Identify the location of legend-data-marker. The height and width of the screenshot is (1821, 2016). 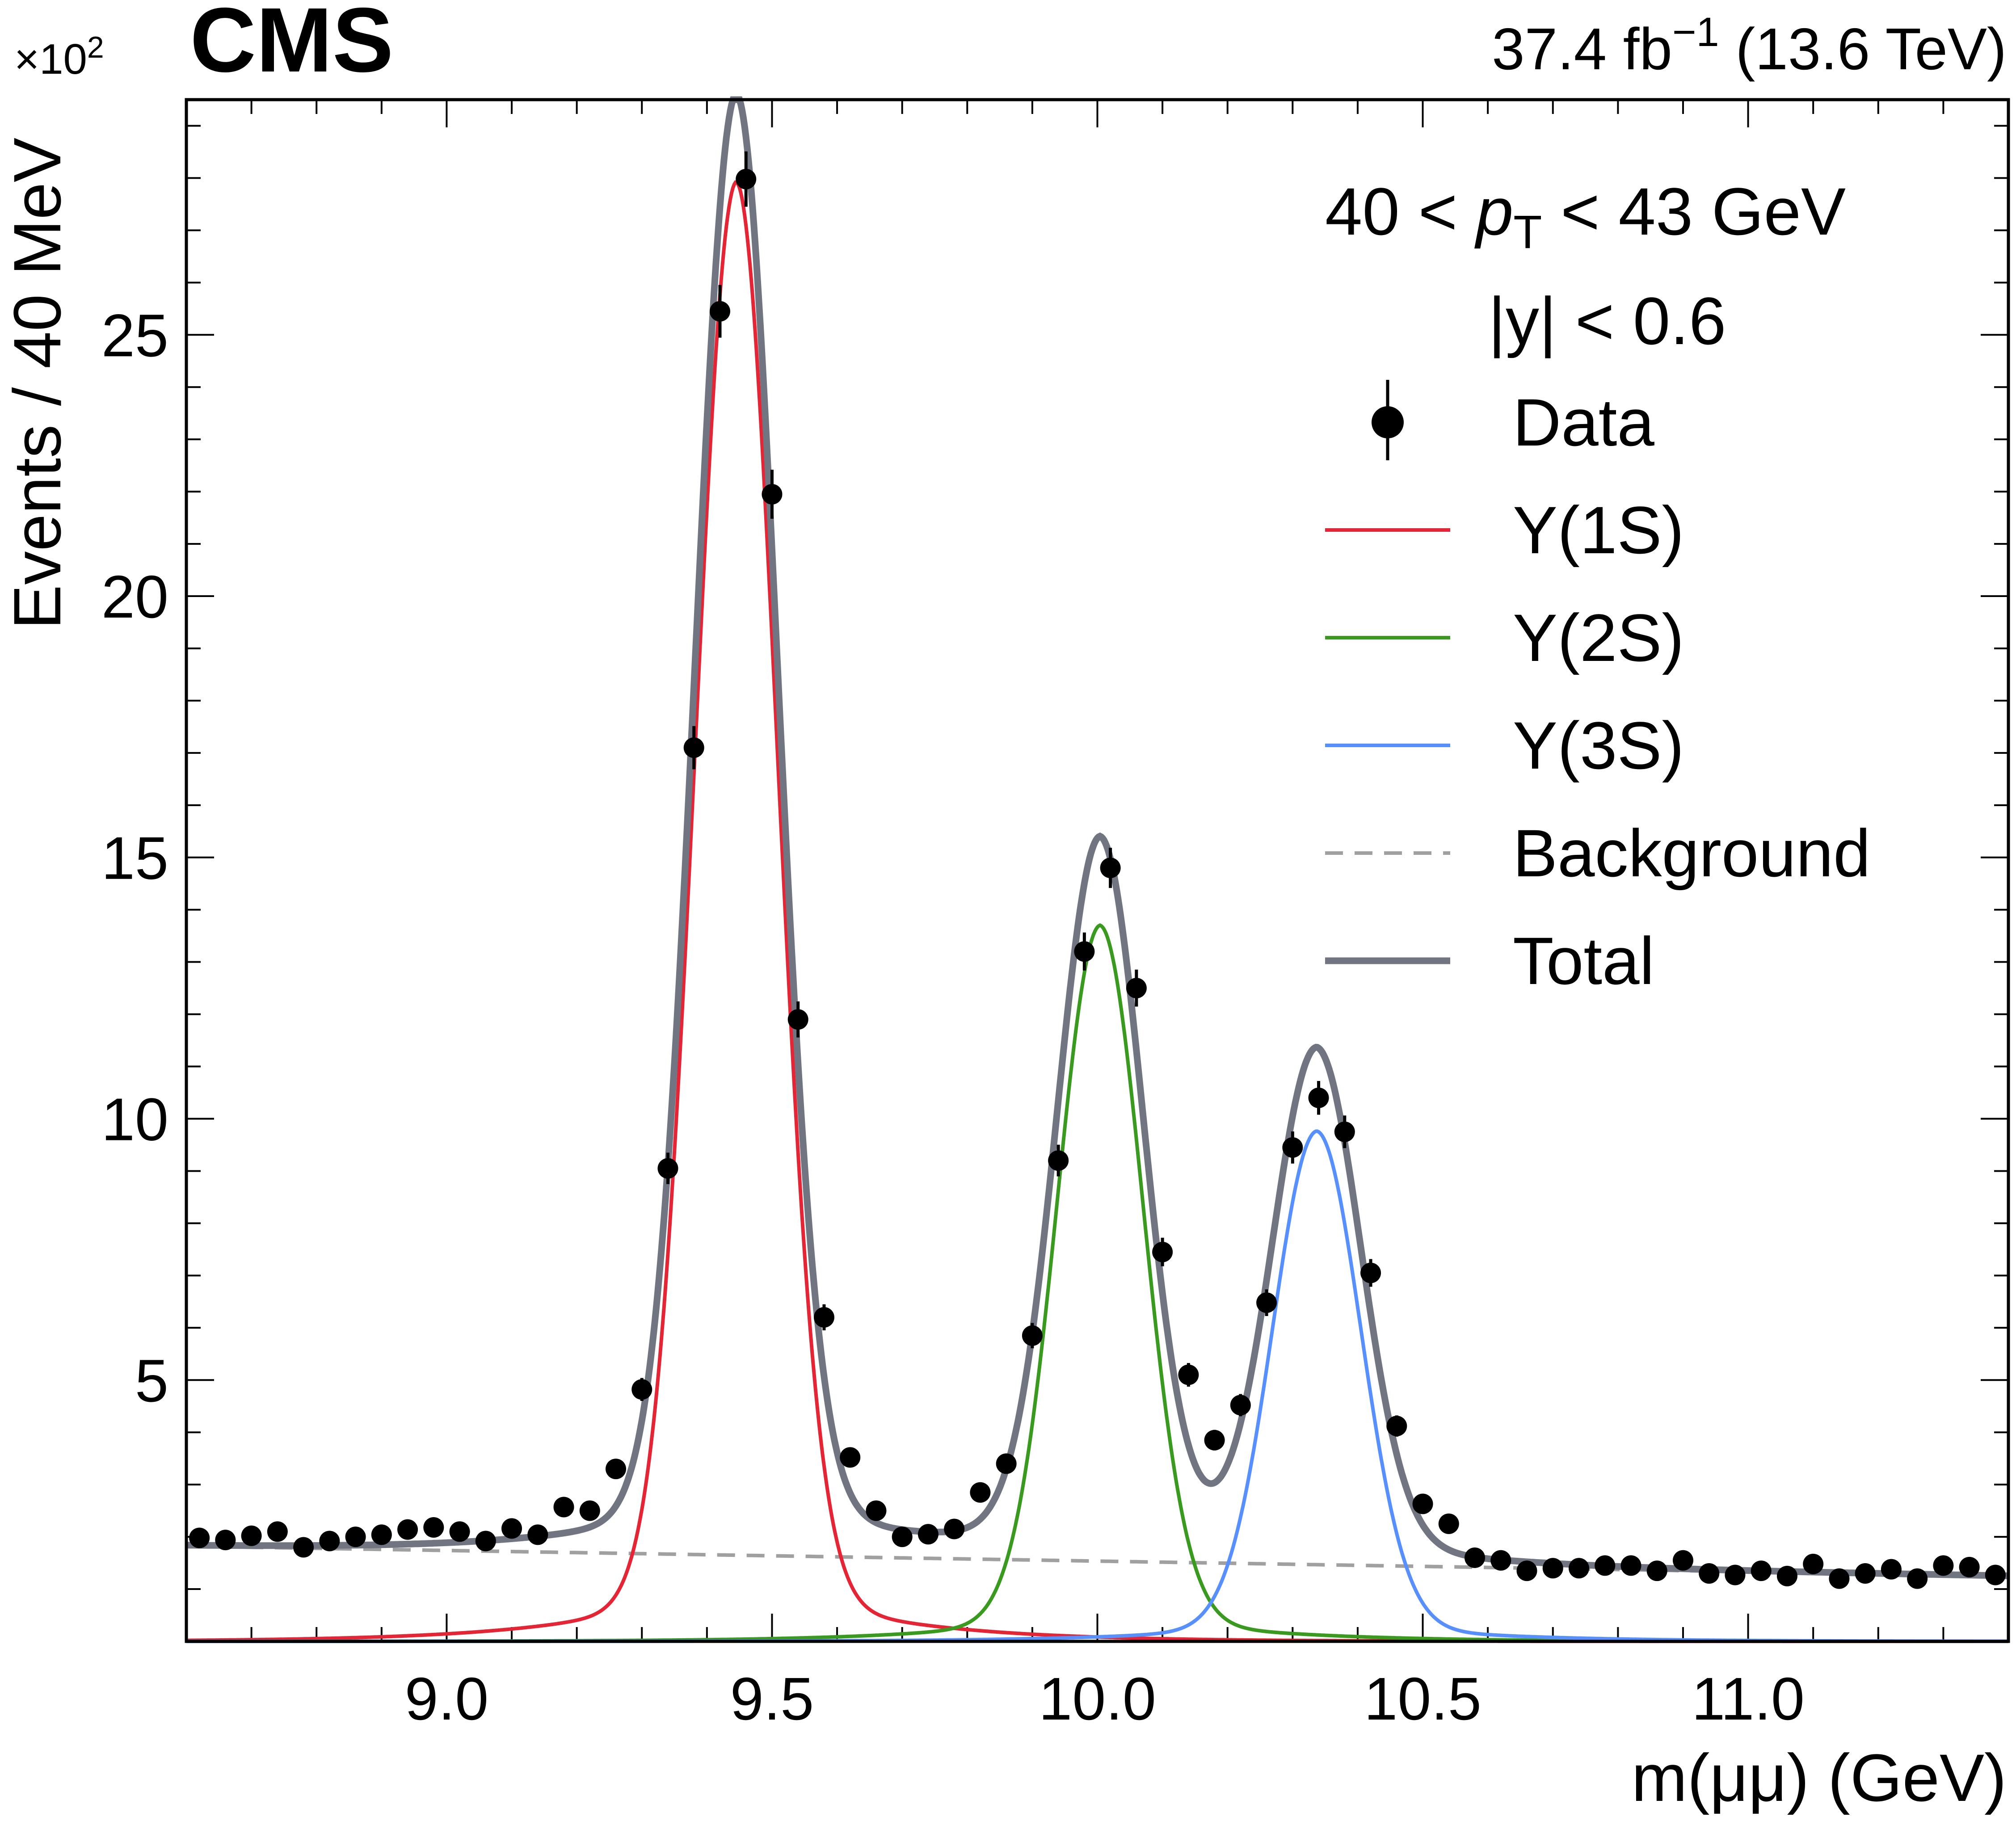
(1388, 422).